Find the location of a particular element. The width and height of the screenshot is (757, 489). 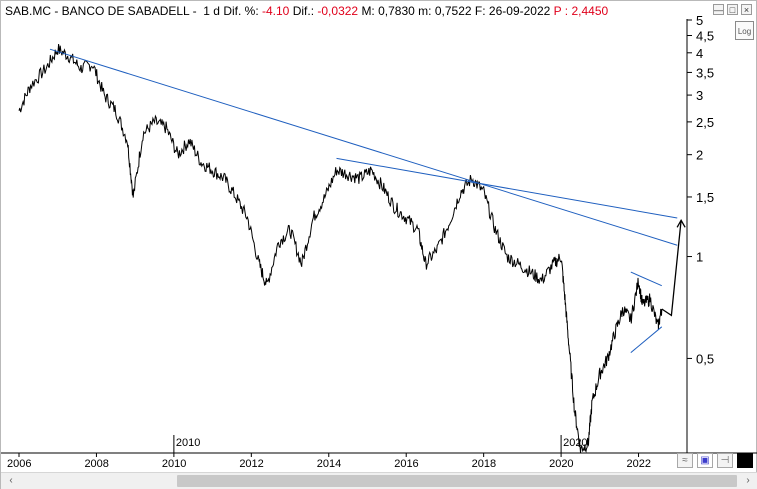

log-scale-toggle: Log is located at coordinates (744, 30).